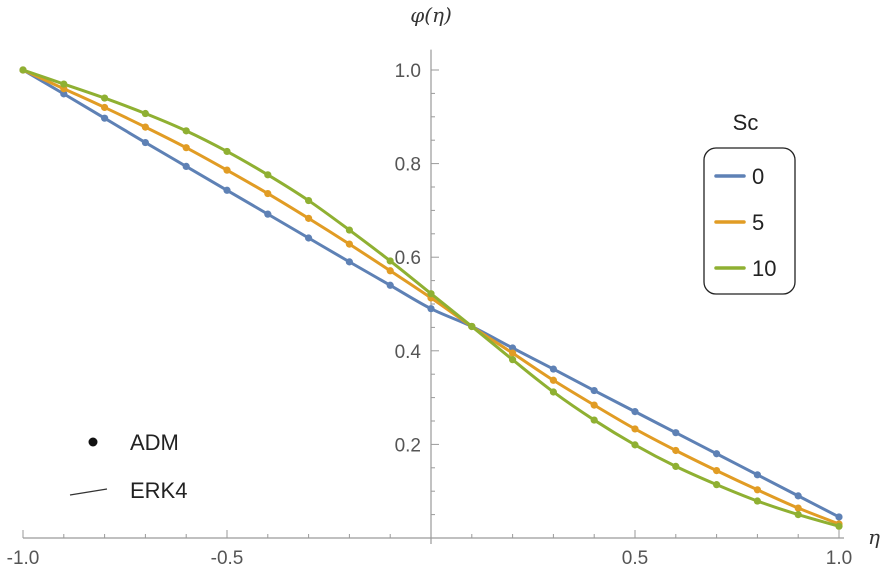 The width and height of the screenshot is (886, 569). What do you see at coordinates (23, 558) in the screenshot?
I see `x-tick-label: -1.0` at bounding box center [23, 558].